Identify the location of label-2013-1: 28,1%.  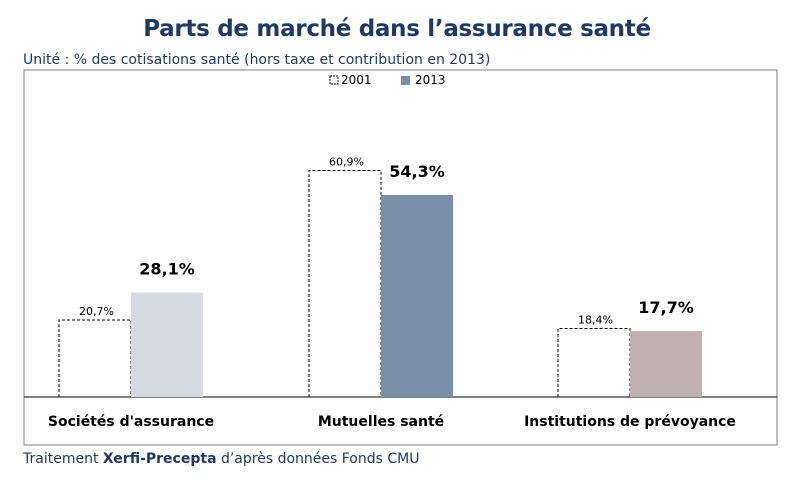
(167, 268).